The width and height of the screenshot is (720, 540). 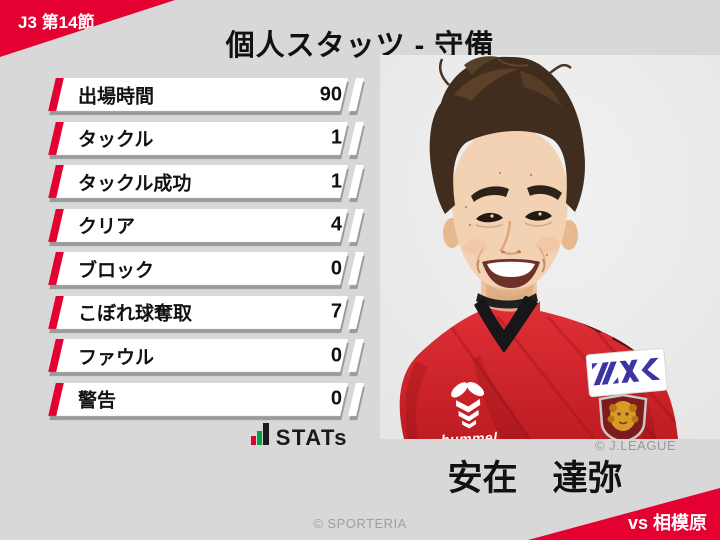 I want to click on freckles, so click(x=506, y=214).